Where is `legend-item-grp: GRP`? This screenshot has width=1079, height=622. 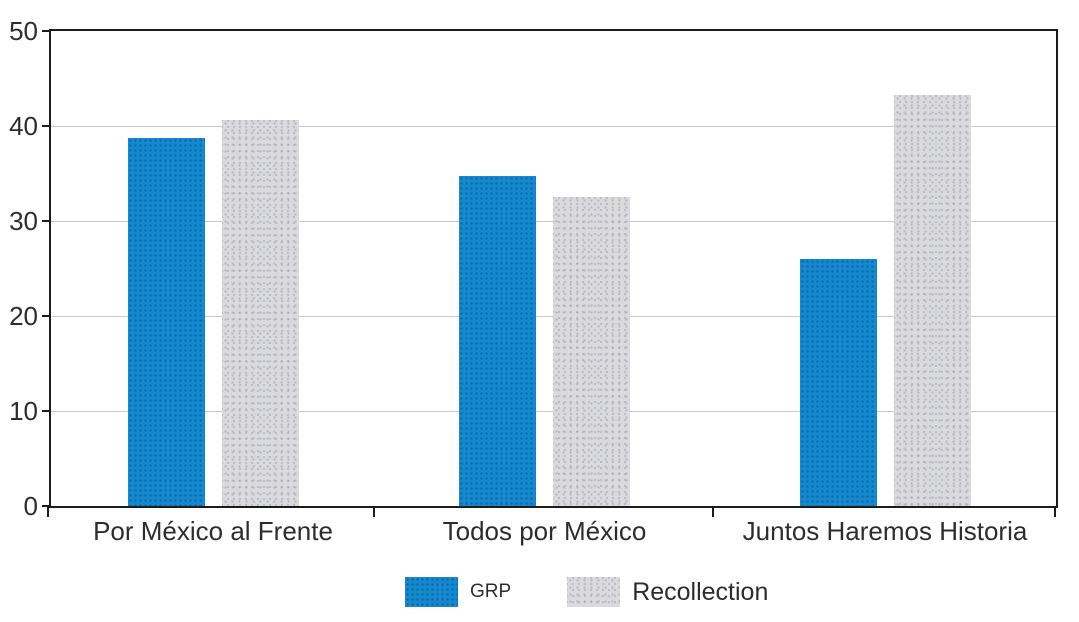 legend-item-grp: GRP is located at coordinates (458, 592).